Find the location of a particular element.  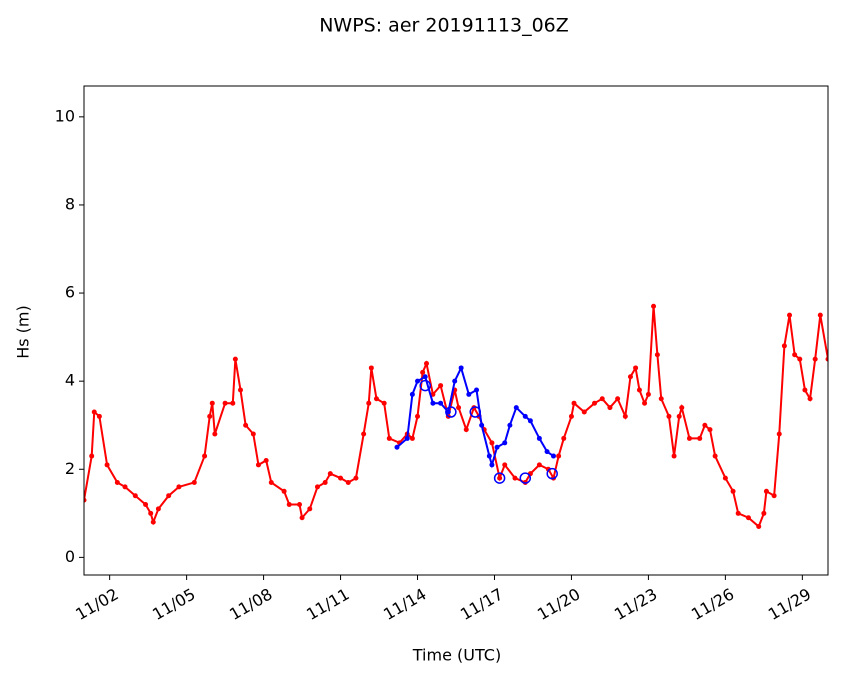

x-tick-label: 11/02 is located at coordinates (96, 604).